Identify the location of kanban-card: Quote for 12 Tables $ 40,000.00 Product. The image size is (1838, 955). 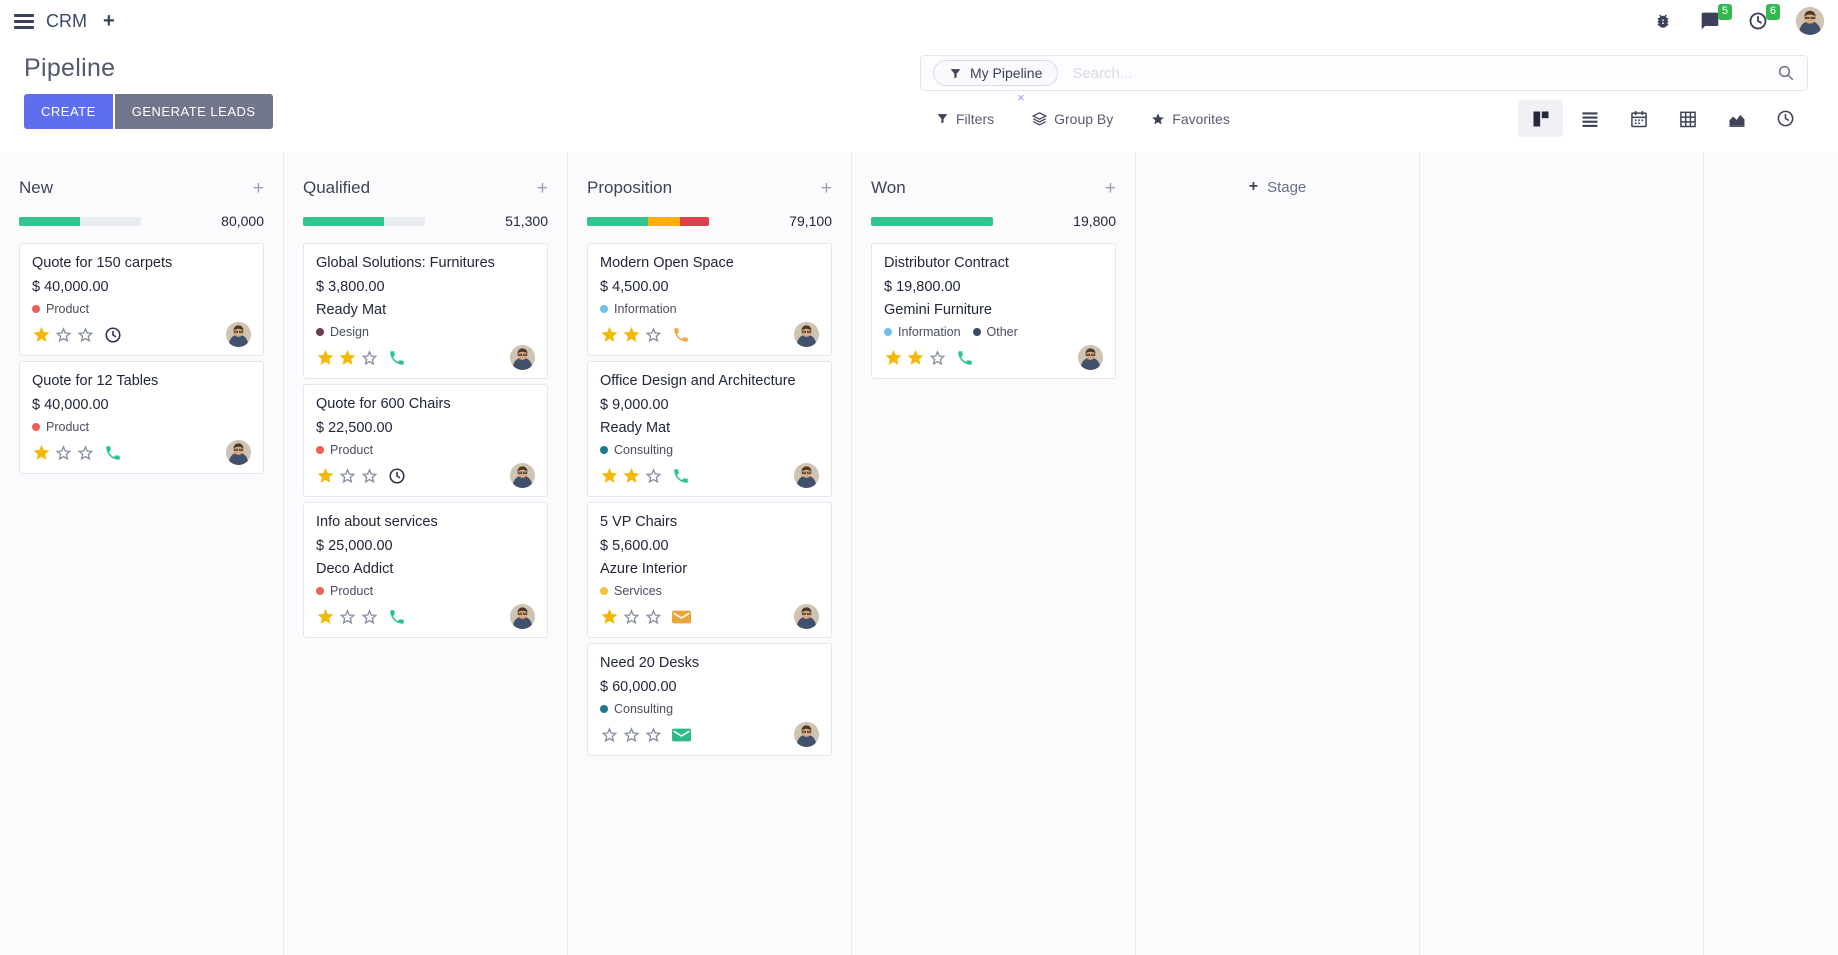
(141, 417).